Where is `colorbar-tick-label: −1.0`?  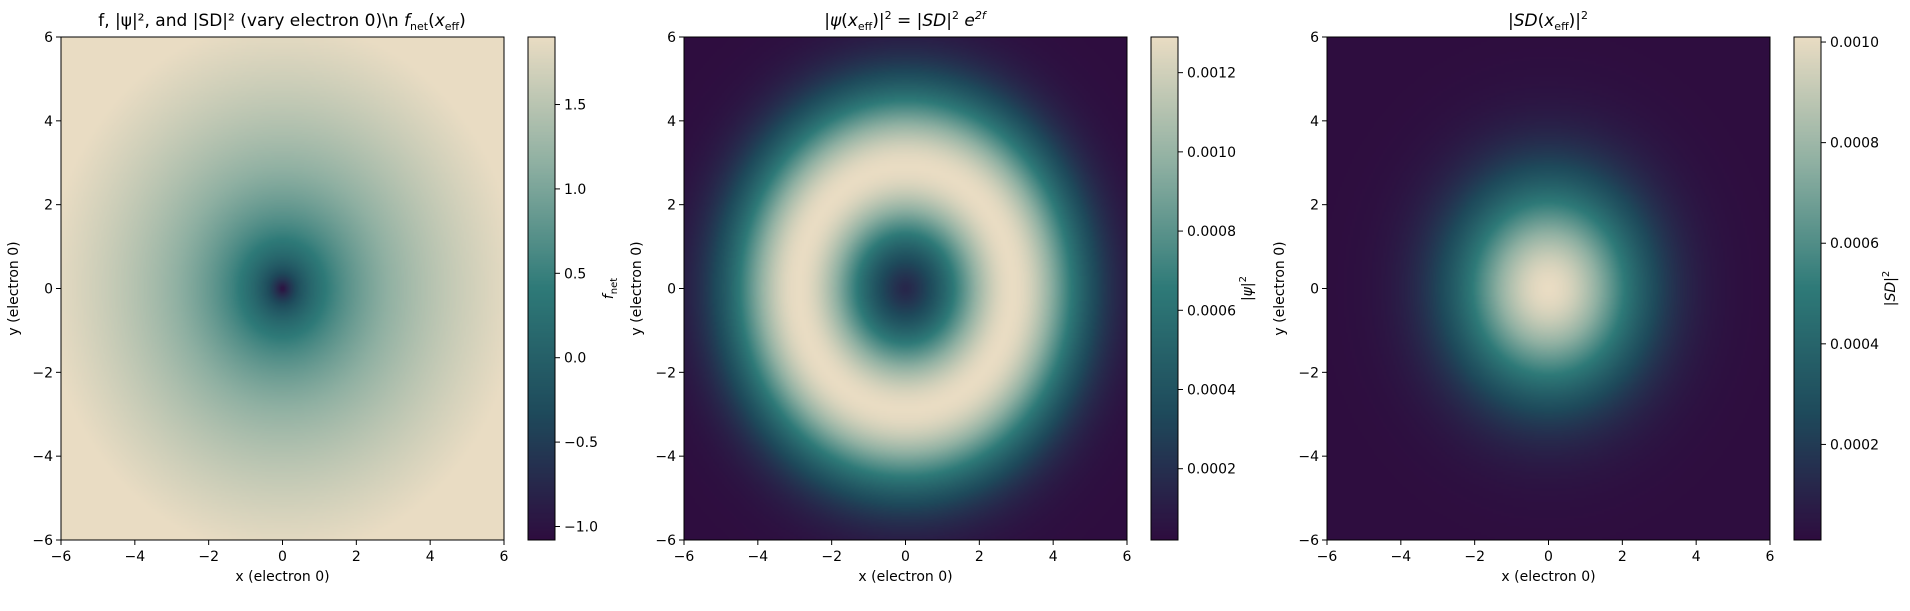 colorbar-tick-label: −1.0 is located at coordinates (581, 527).